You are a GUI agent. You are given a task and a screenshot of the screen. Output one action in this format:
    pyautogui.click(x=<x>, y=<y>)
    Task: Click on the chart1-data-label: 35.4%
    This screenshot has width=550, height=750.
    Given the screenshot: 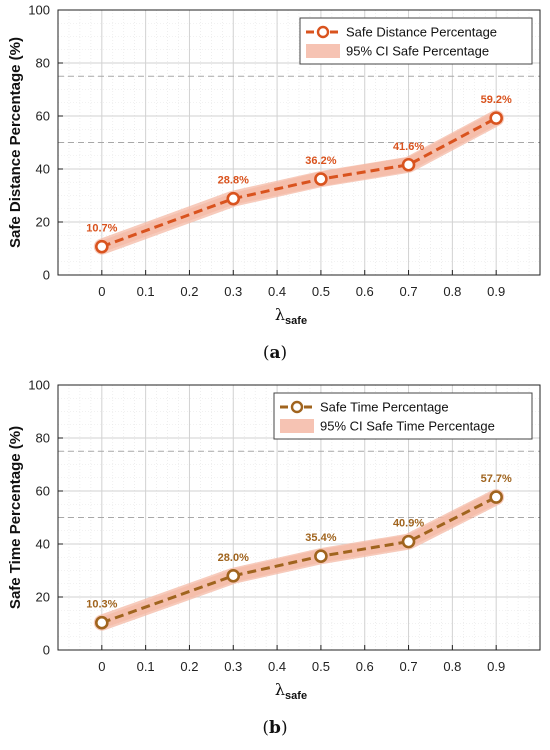 What is the action you would take?
    pyautogui.click(x=320, y=538)
    